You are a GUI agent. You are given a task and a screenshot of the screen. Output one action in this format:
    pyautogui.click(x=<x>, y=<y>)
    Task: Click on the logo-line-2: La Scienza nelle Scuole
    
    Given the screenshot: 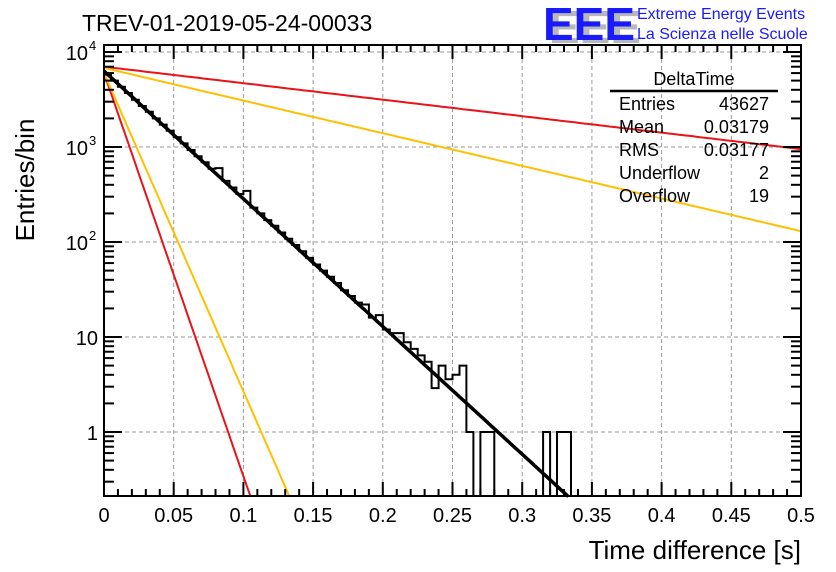 What is the action you would take?
    pyautogui.click(x=722, y=34)
    